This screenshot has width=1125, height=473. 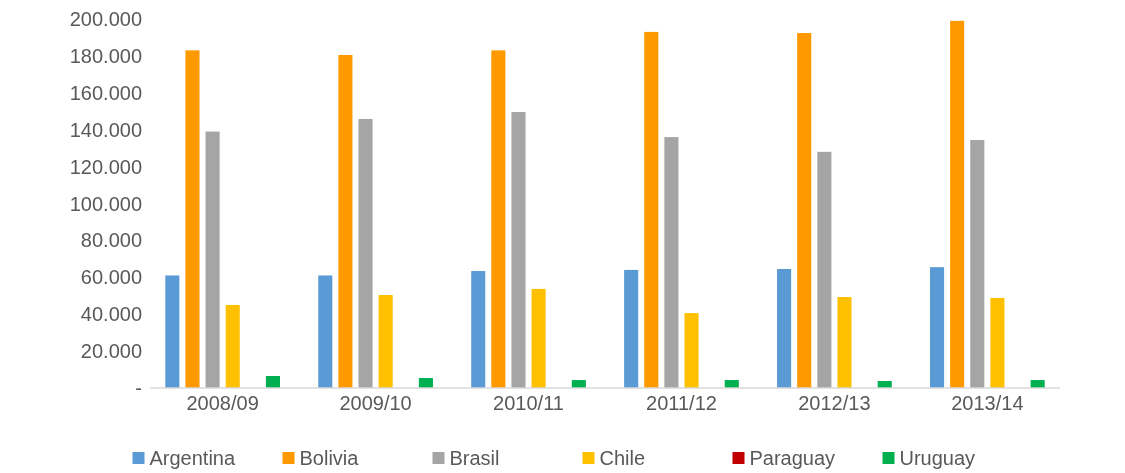 What do you see at coordinates (681, 403) in the screenshot?
I see `x-tick-label: 2011/12` at bounding box center [681, 403].